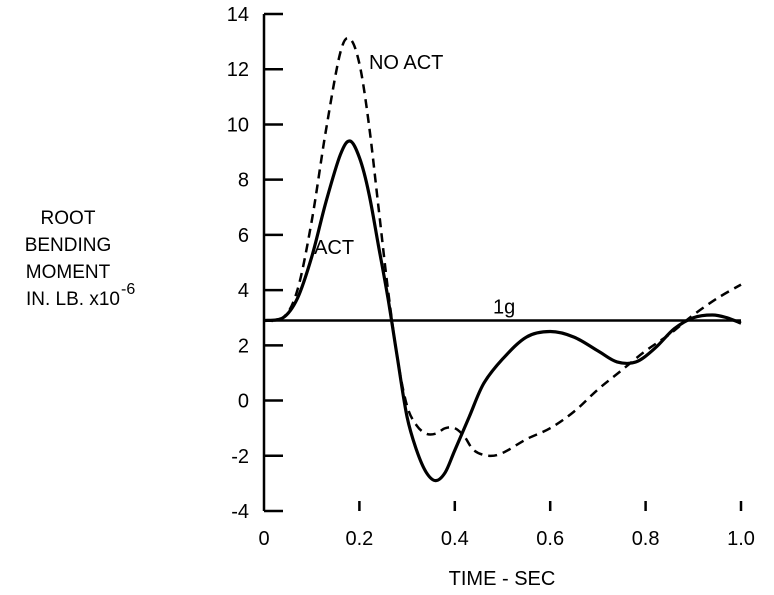 This screenshot has width=774, height=595. What do you see at coordinates (240, 457) in the screenshot?
I see `y-tick-label: -2` at bounding box center [240, 457].